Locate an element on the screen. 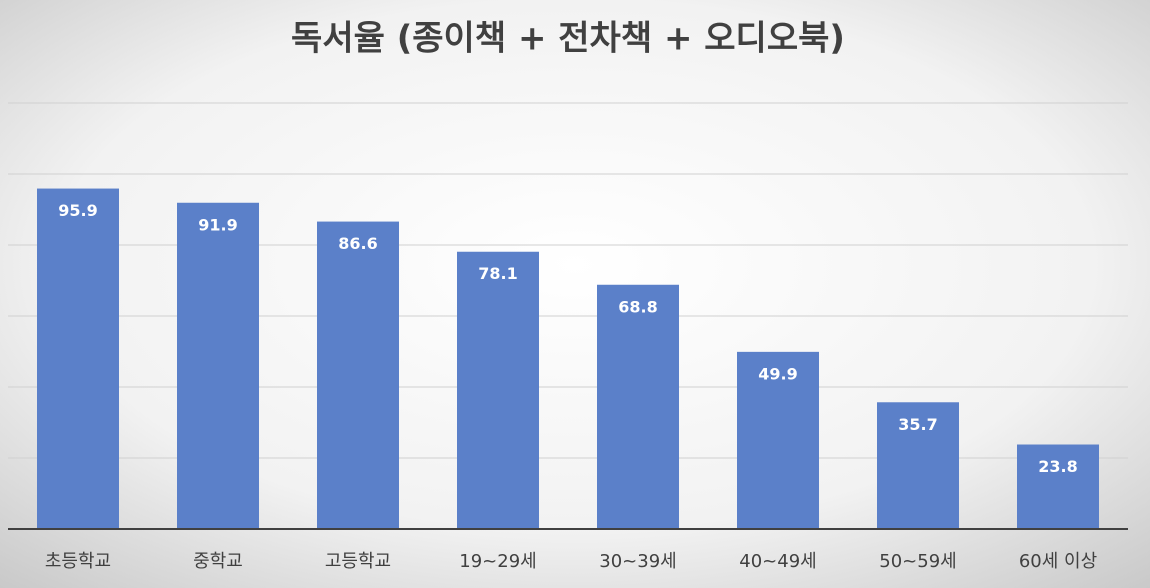 The image size is (1150, 588). x-tick-label: 19~29세 is located at coordinates (497, 561).